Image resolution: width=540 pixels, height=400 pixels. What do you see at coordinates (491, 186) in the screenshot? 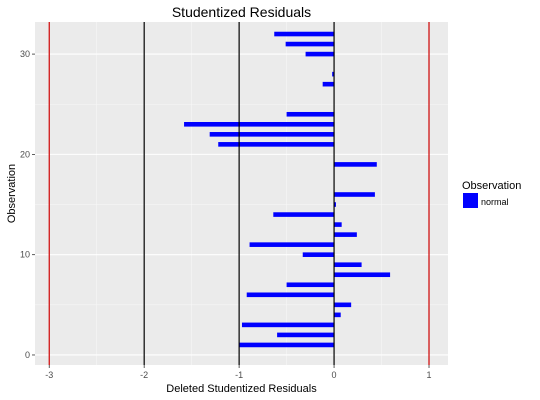
I see `legend-title: Observation` at bounding box center [491, 186].